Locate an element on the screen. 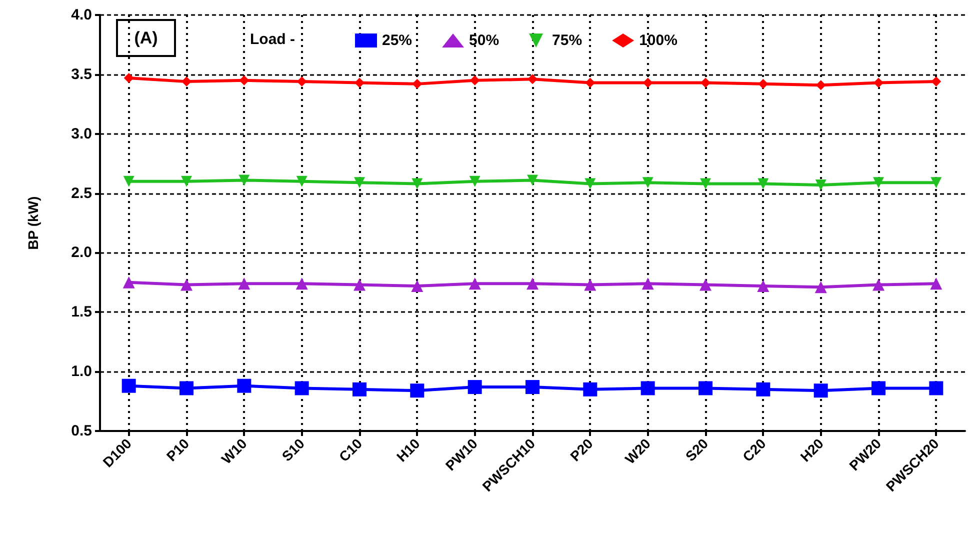  y-tick-label: 2.5 is located at coordinates (81, 193).